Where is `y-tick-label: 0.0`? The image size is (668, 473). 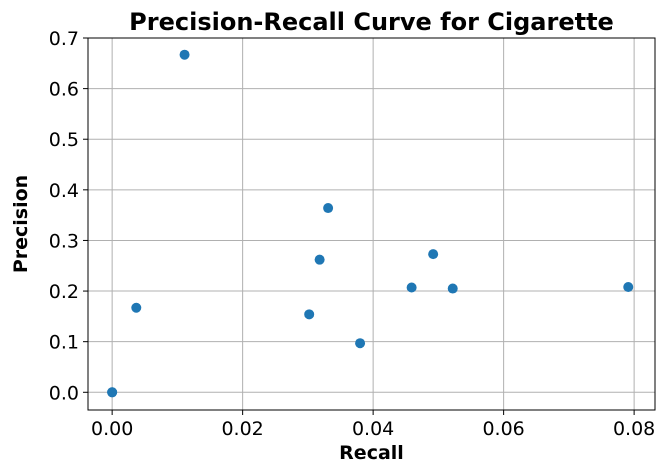 y-tick-label: 0.0 is located at coordinates (64, 393).